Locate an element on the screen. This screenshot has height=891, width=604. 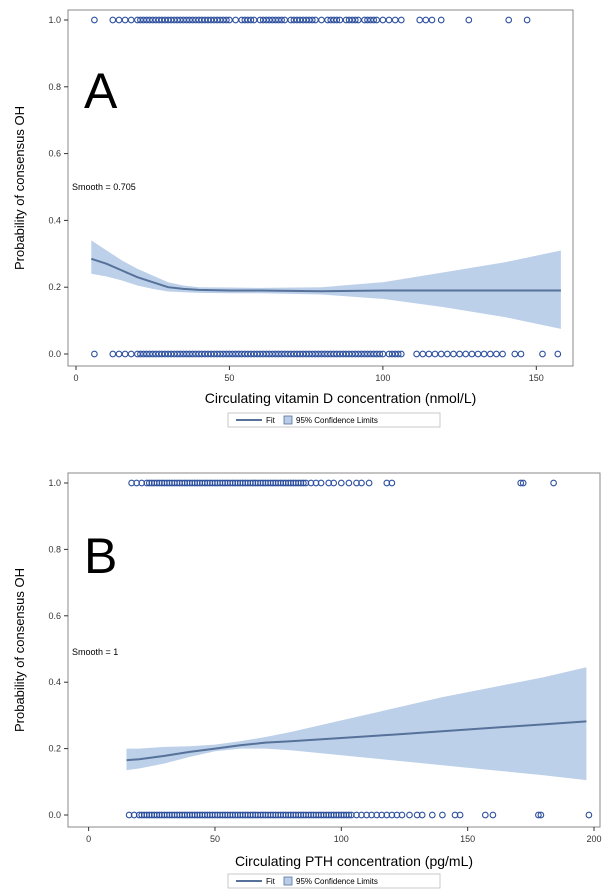
x-tick-label: 150 is located at coordinates (467, 839).